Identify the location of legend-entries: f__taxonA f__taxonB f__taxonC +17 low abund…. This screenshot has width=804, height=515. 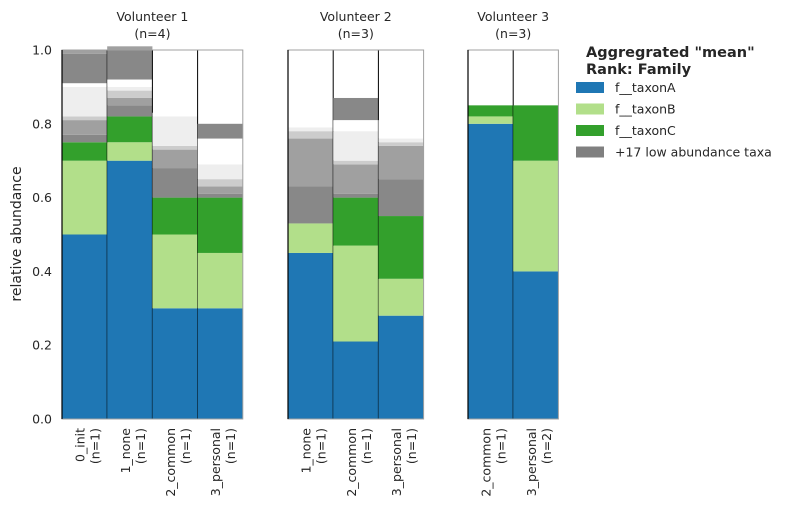
(674, 120).